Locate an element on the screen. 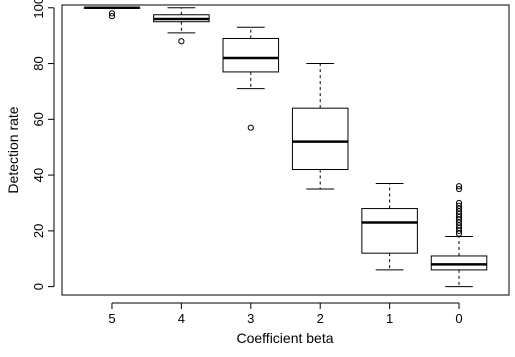 The width and height of the screenshot is (515, 357). y-tick-label: 20 is located at coordinates (38, 231).